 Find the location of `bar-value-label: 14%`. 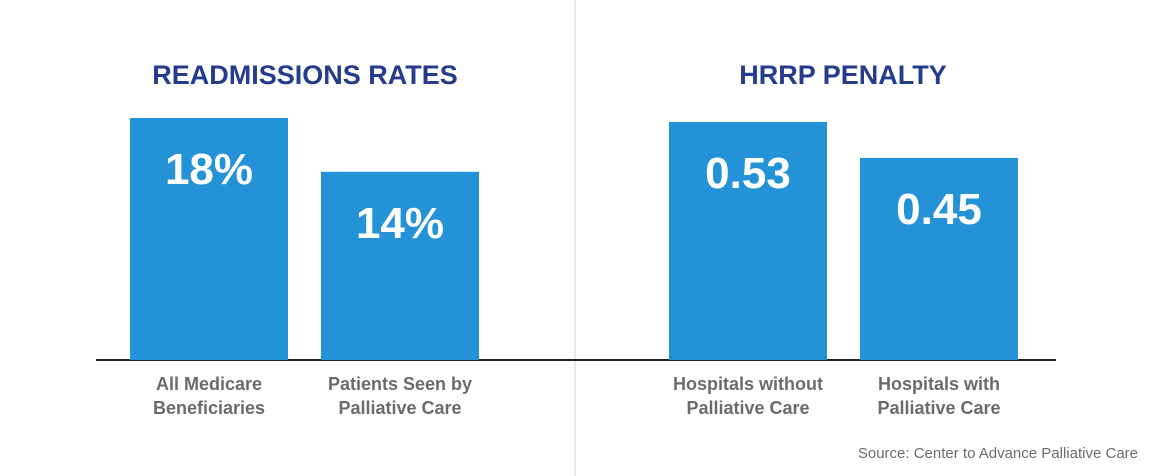

bar-value-label: 14% is located at coordinates (400, 223).